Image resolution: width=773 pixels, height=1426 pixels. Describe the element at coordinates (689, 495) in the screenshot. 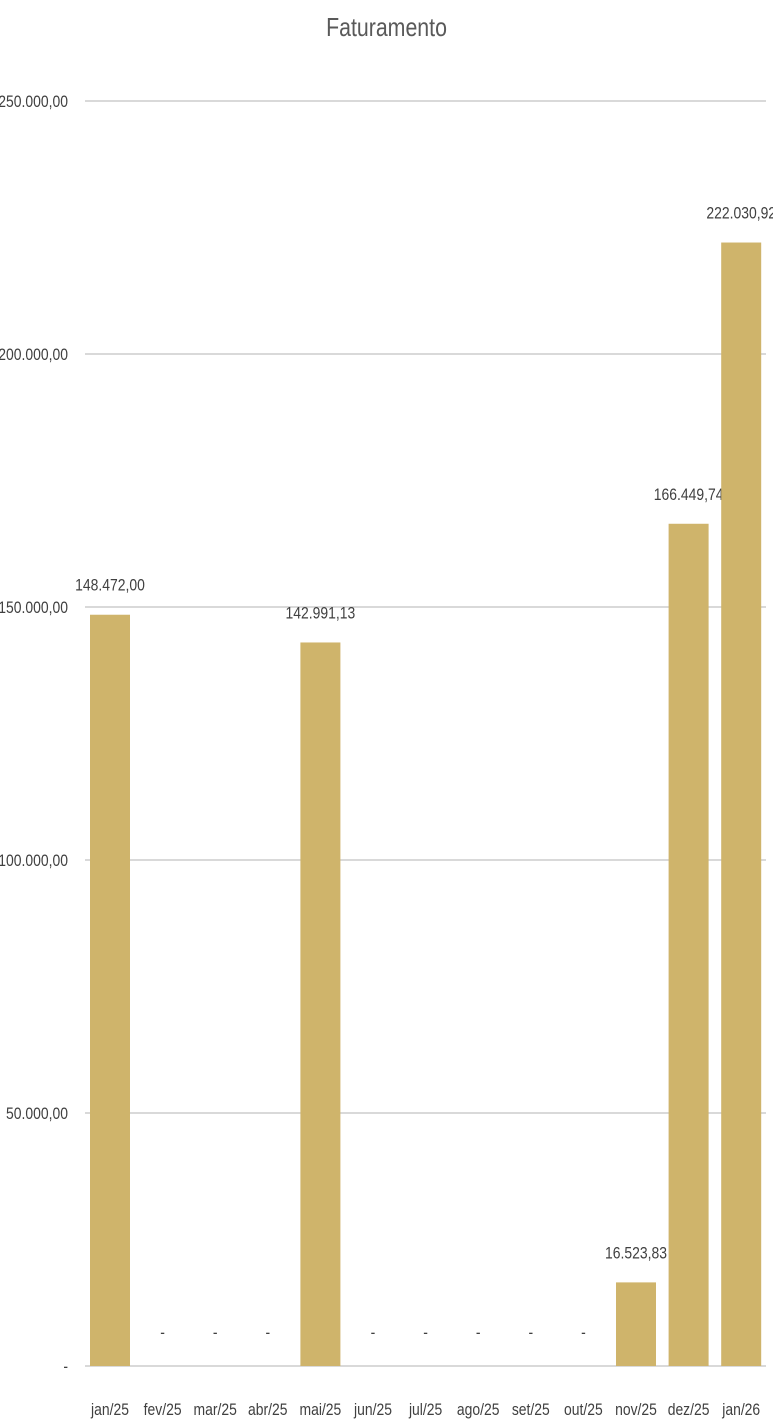

I see `data-label: 166.449,74` at that location.